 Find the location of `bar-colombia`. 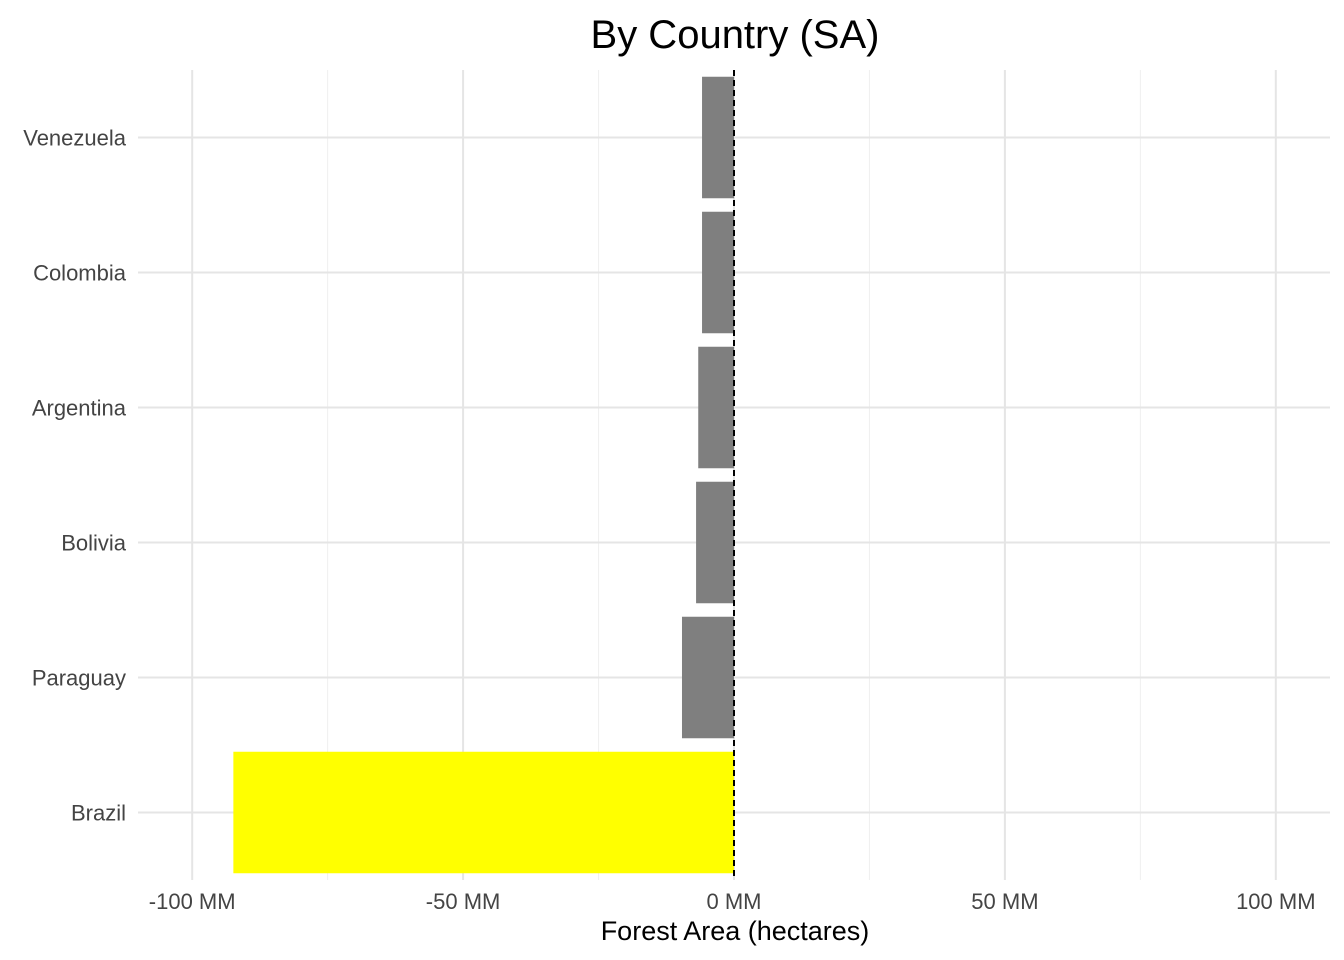

bar-colombia is located at coordinates (718, 272).